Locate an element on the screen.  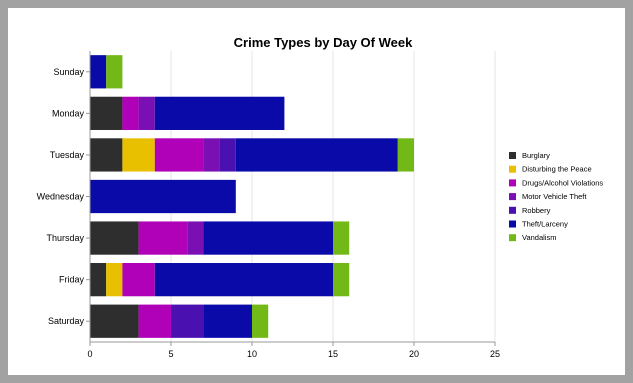
legend-label: Robbery is located at coordinates (536, 210).